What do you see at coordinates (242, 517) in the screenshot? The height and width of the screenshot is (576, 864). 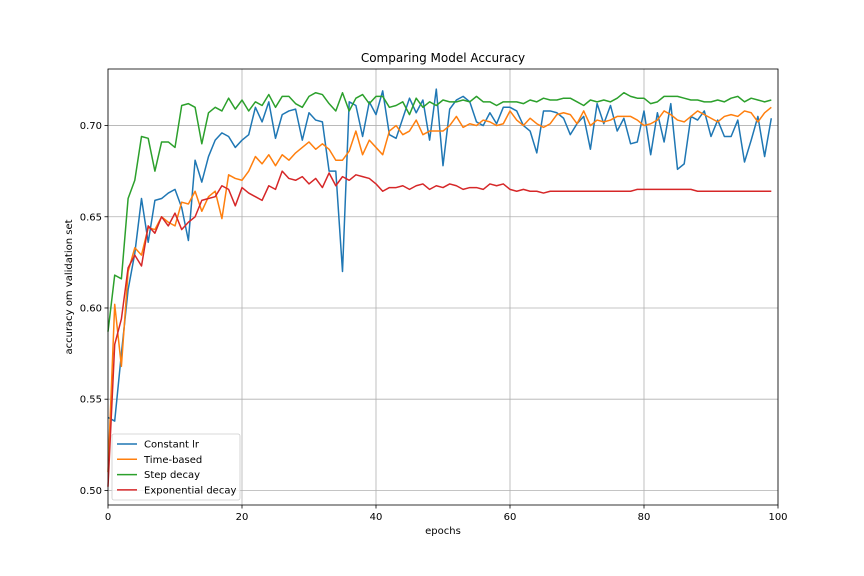 I see `x-tick-label: 20` at bounding box center [242, 517].